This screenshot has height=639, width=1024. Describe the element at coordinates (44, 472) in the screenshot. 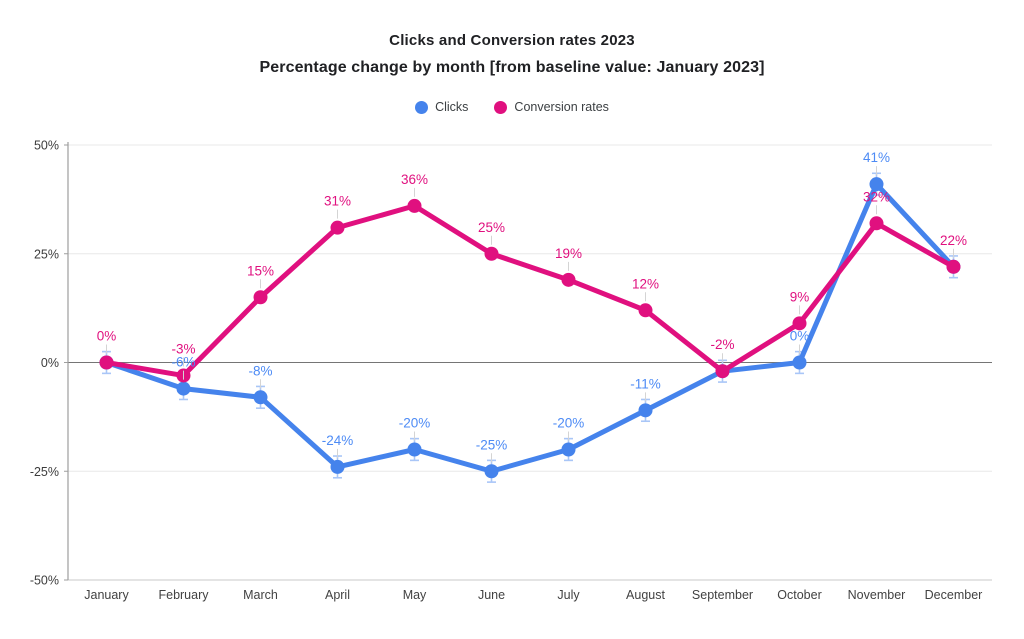

I see `y-tick-label: -25%` at that location.